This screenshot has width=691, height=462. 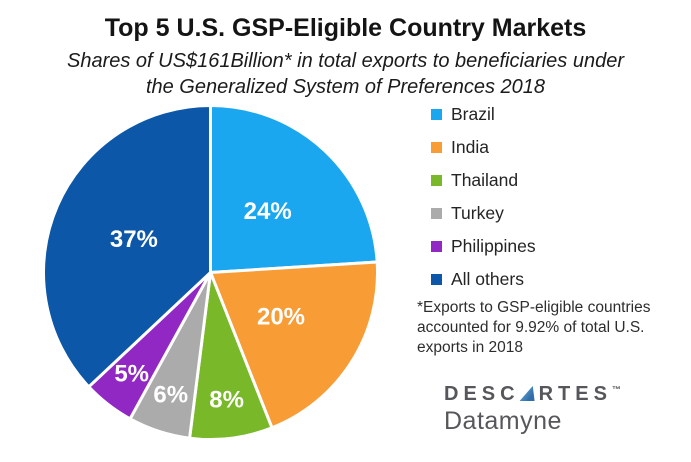 I want to click on pie-slice-label-thailand: 8%, so click(x=226, y=400).